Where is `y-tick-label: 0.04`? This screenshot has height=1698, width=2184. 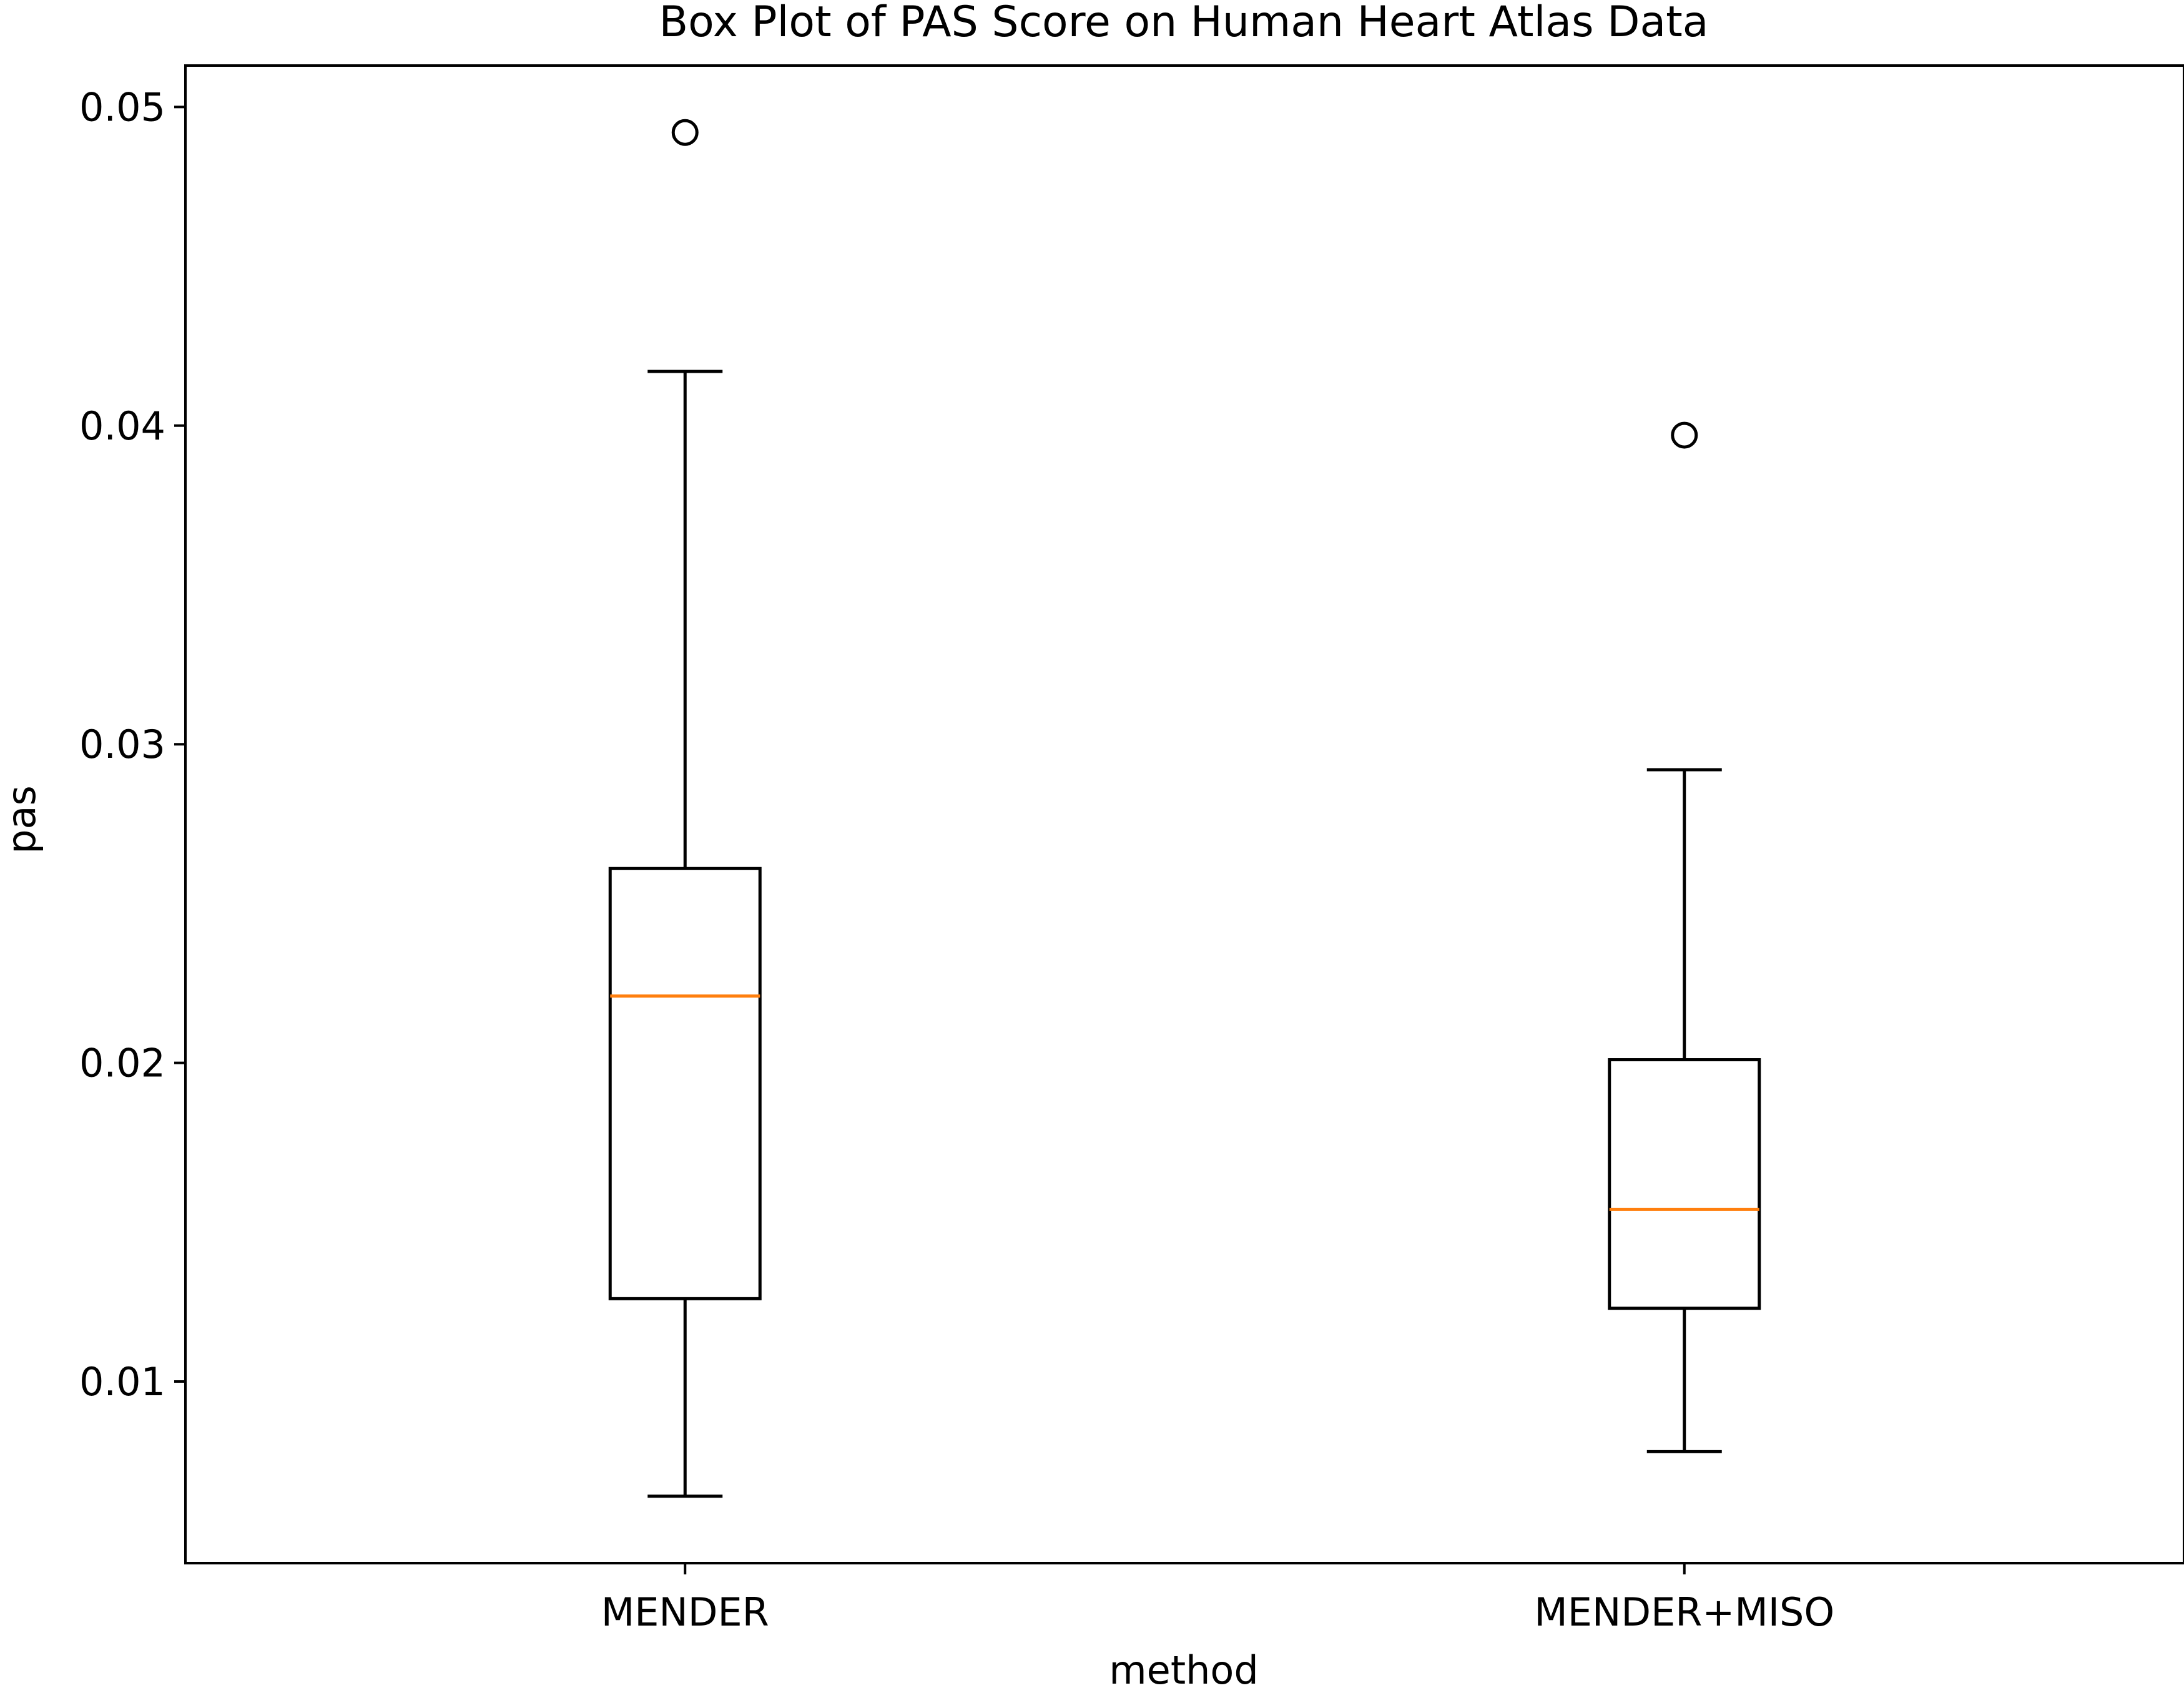
y-tick-label: 0.04 is located at coordinates (122, 426).